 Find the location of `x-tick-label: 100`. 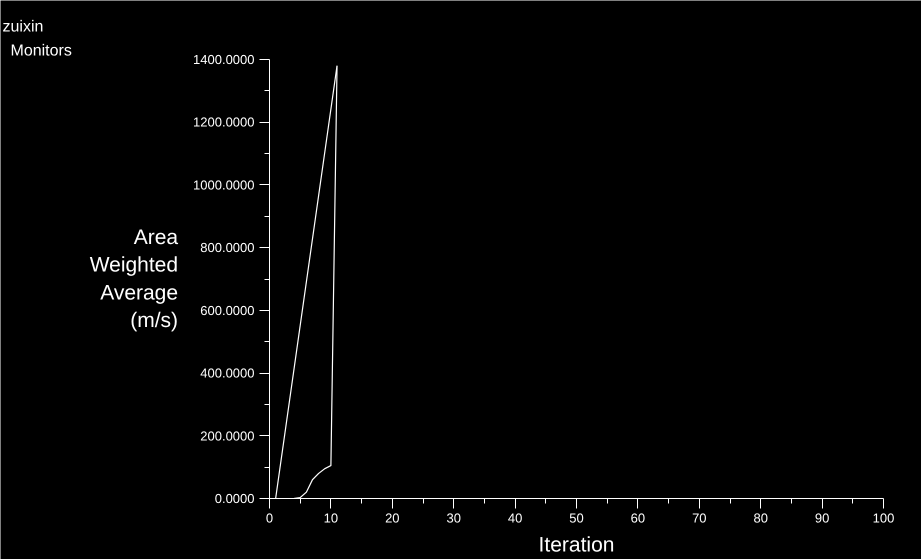

x-tick-label: 100 is located at coordinates (883, 518).